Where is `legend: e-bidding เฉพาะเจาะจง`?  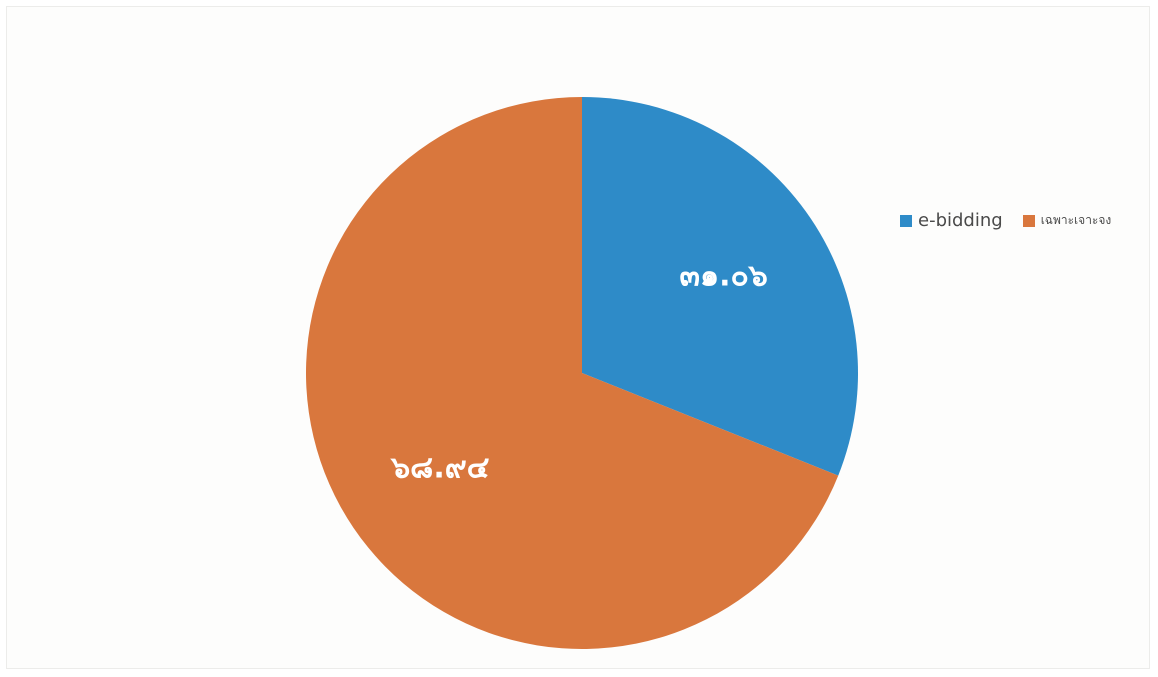
legend: e-bidding เฉพาะเจาะจง is located at coordinates (1005, 220).